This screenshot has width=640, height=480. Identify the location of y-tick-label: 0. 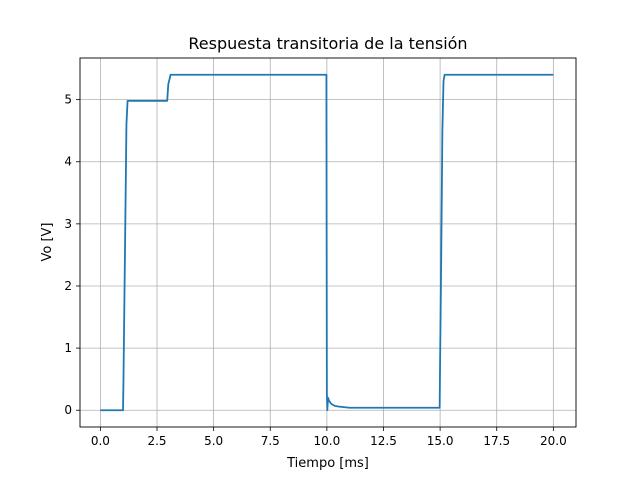
(68, 410).